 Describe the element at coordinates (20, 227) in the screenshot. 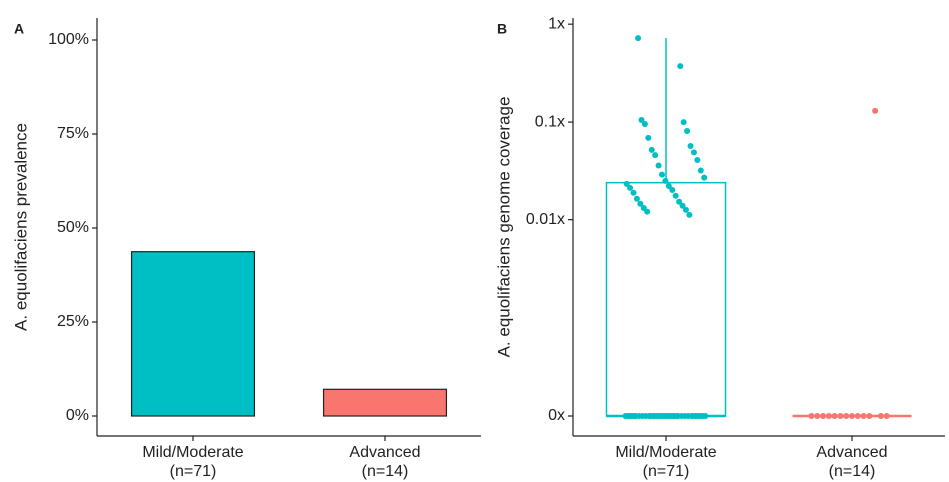

I see `y-axis-title: A. equolifaciens prevalence` at that location.